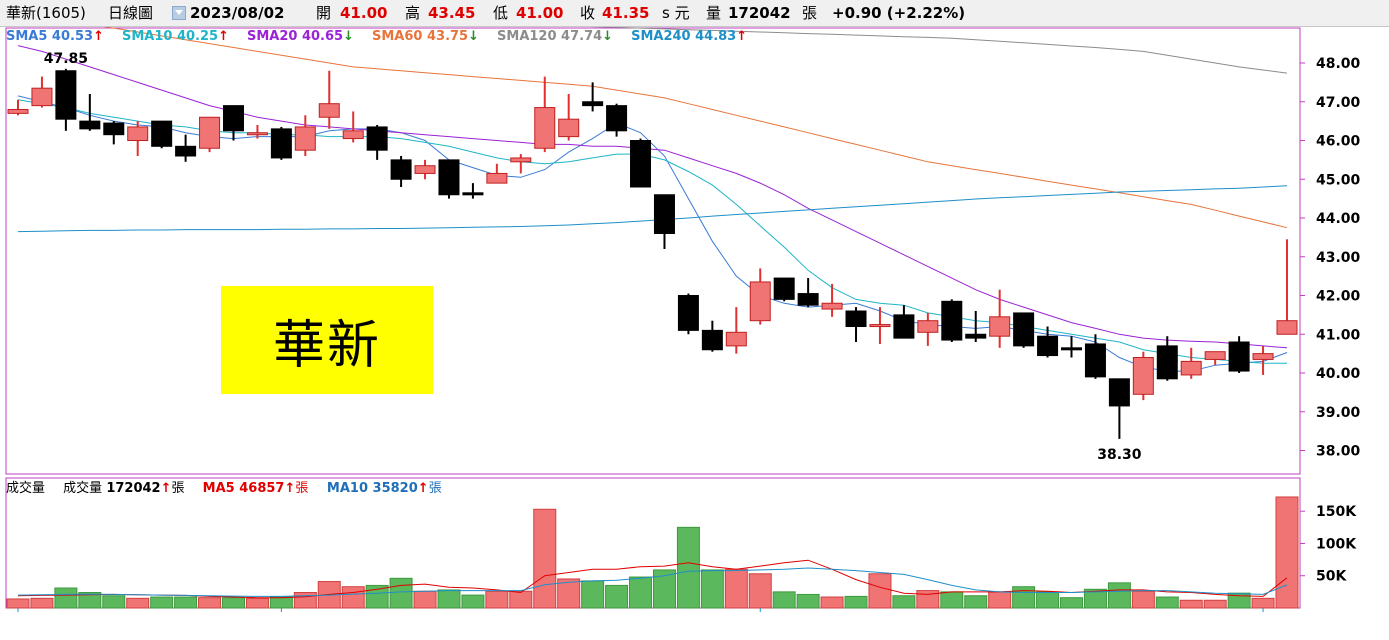 This screenshot has width=1389, height=640. I want to click on price-tick-label: 46.00, so click(1338, 142).